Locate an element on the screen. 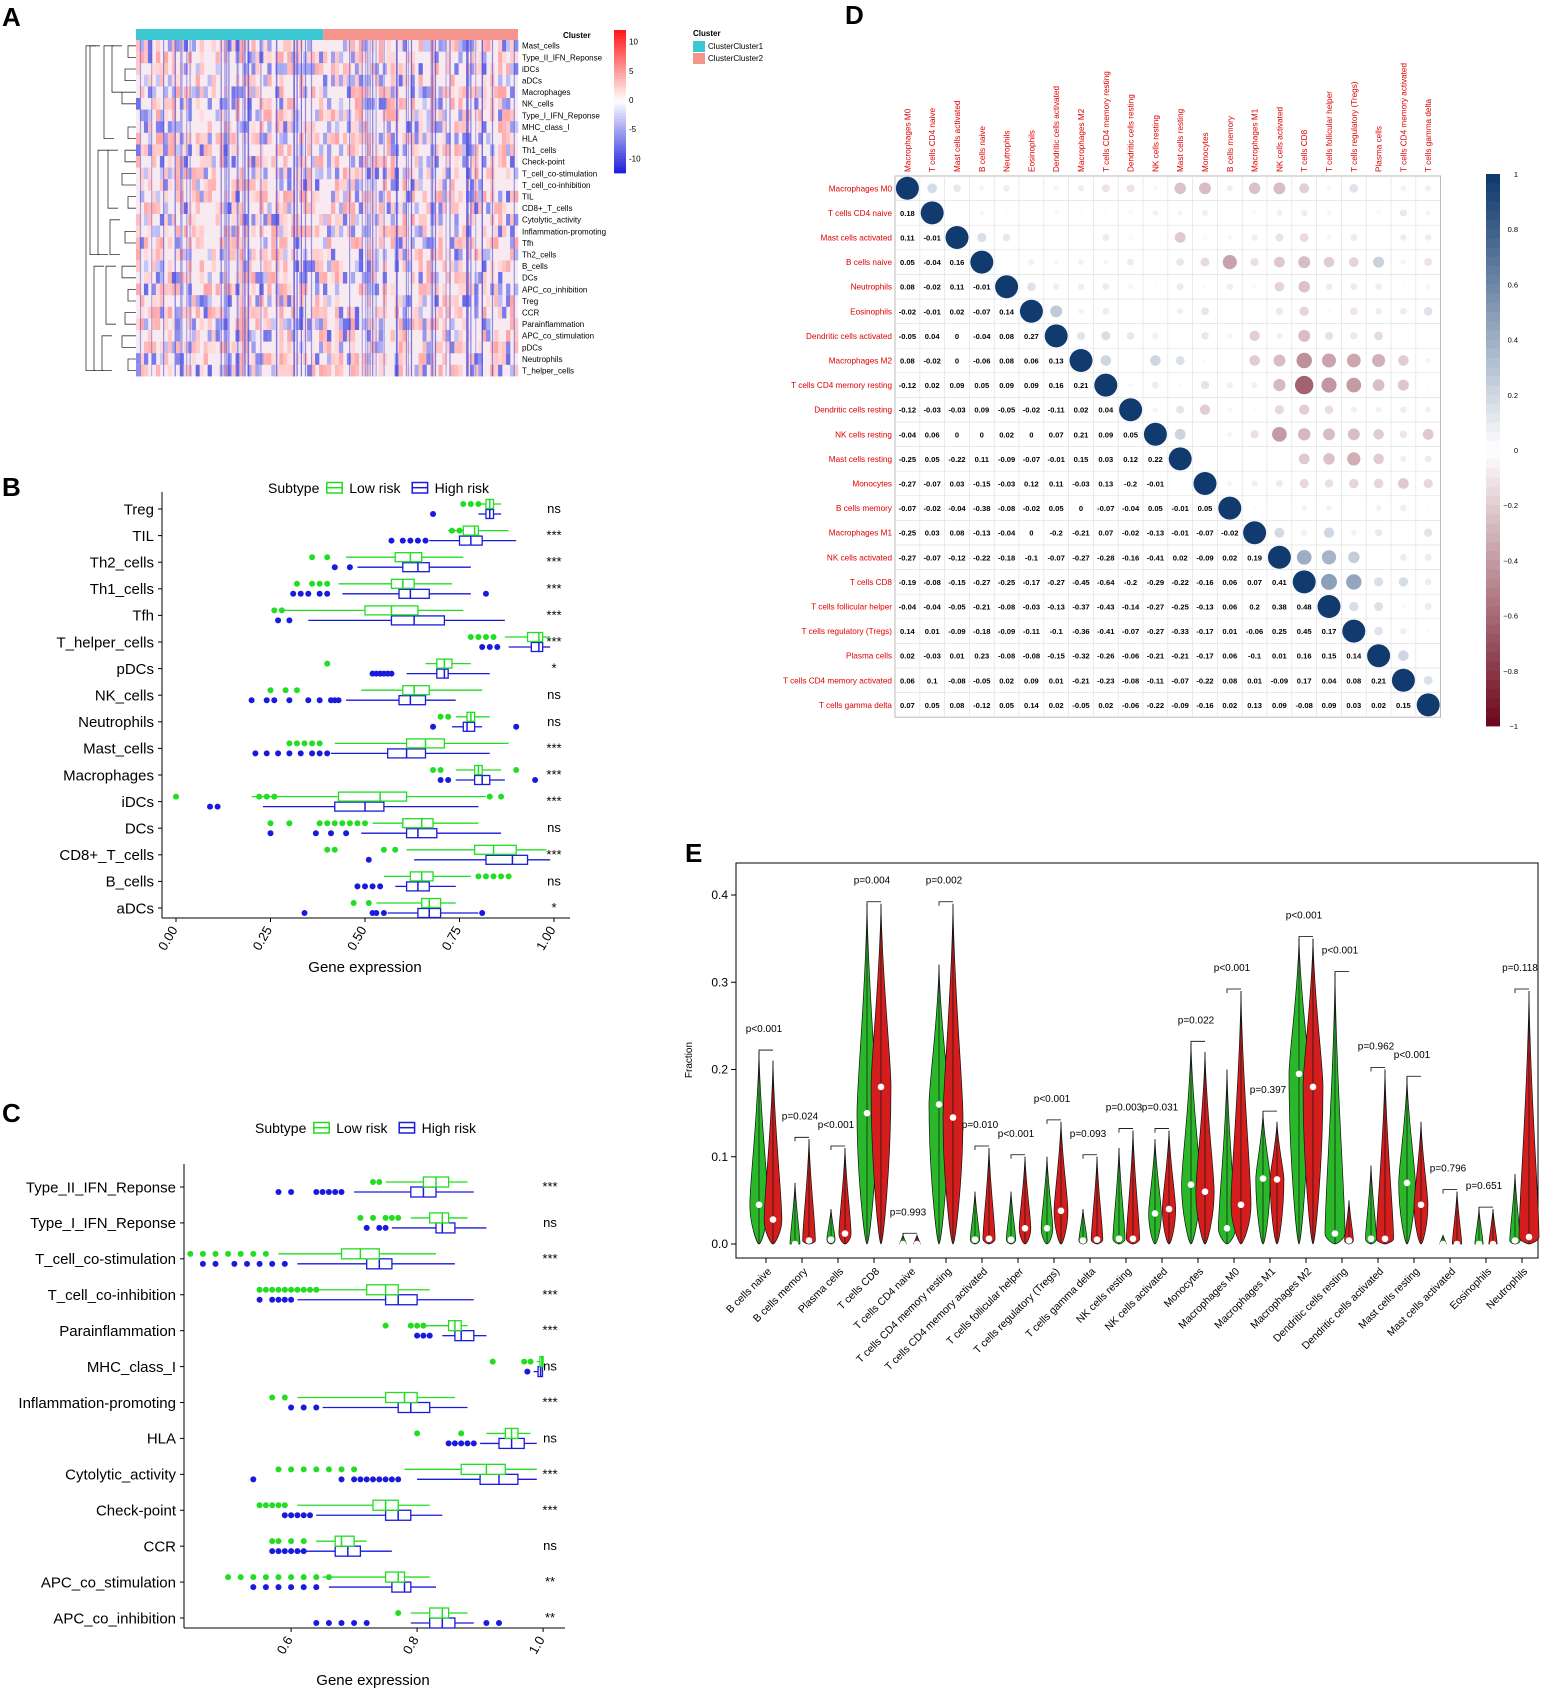  column-label: Monocytes is located at coordinates (1205, 152).